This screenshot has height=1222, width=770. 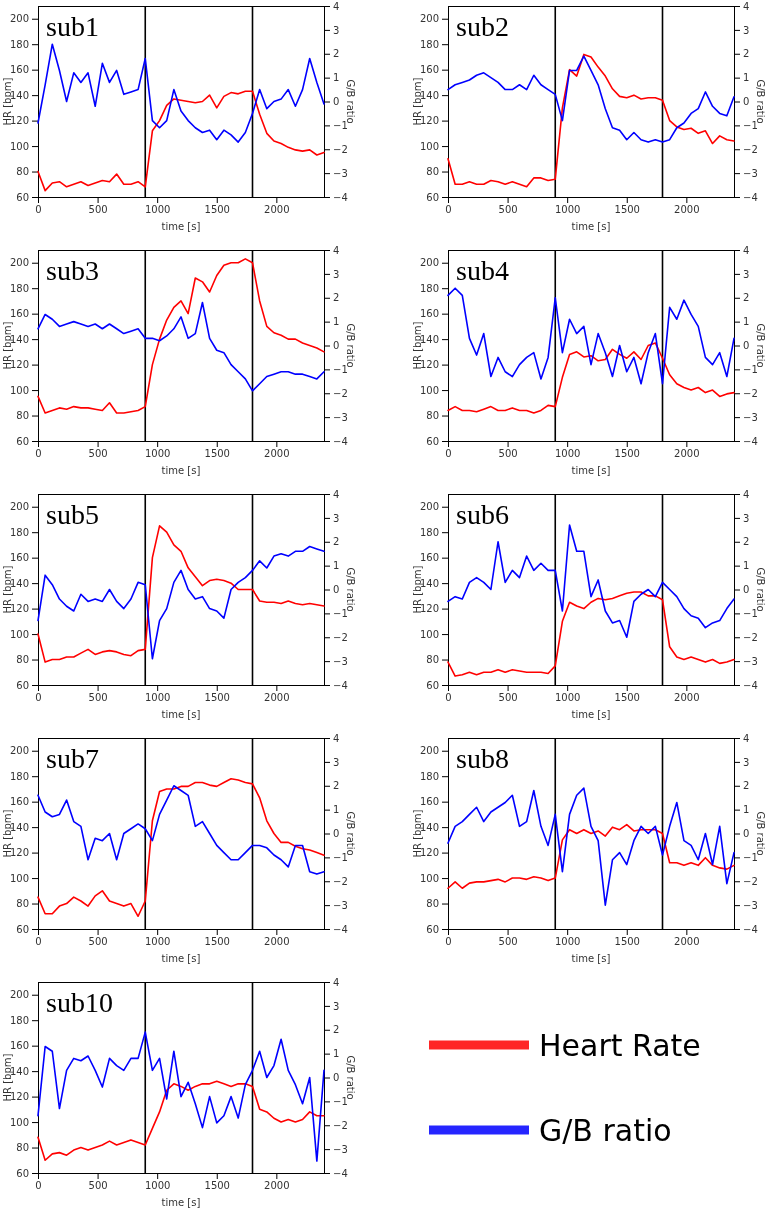 What do you see at coordinates (72, 26) in the screenshot?
I see `chart-title: sub1` at bounding box center [72, 26].